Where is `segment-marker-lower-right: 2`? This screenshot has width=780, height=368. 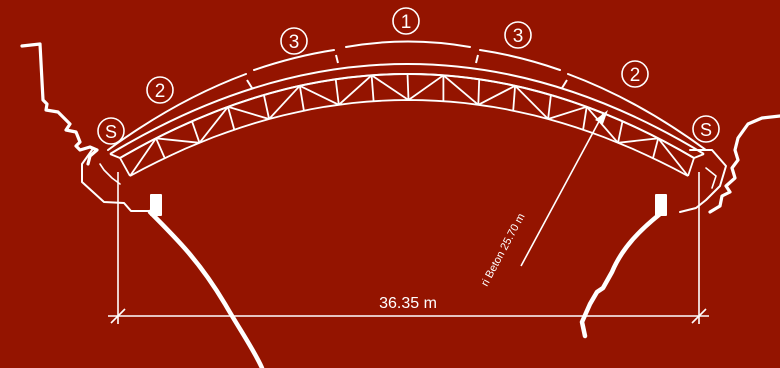
segment-marker-lower-right: 2 is located at coordinates (635, 74).